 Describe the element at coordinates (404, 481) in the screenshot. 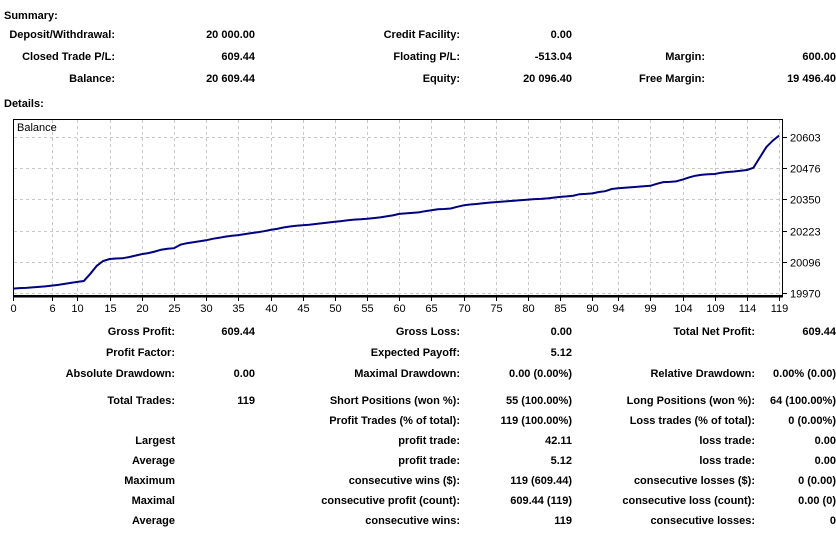

I see `stat-label: consecutive wins ($):` at that location.